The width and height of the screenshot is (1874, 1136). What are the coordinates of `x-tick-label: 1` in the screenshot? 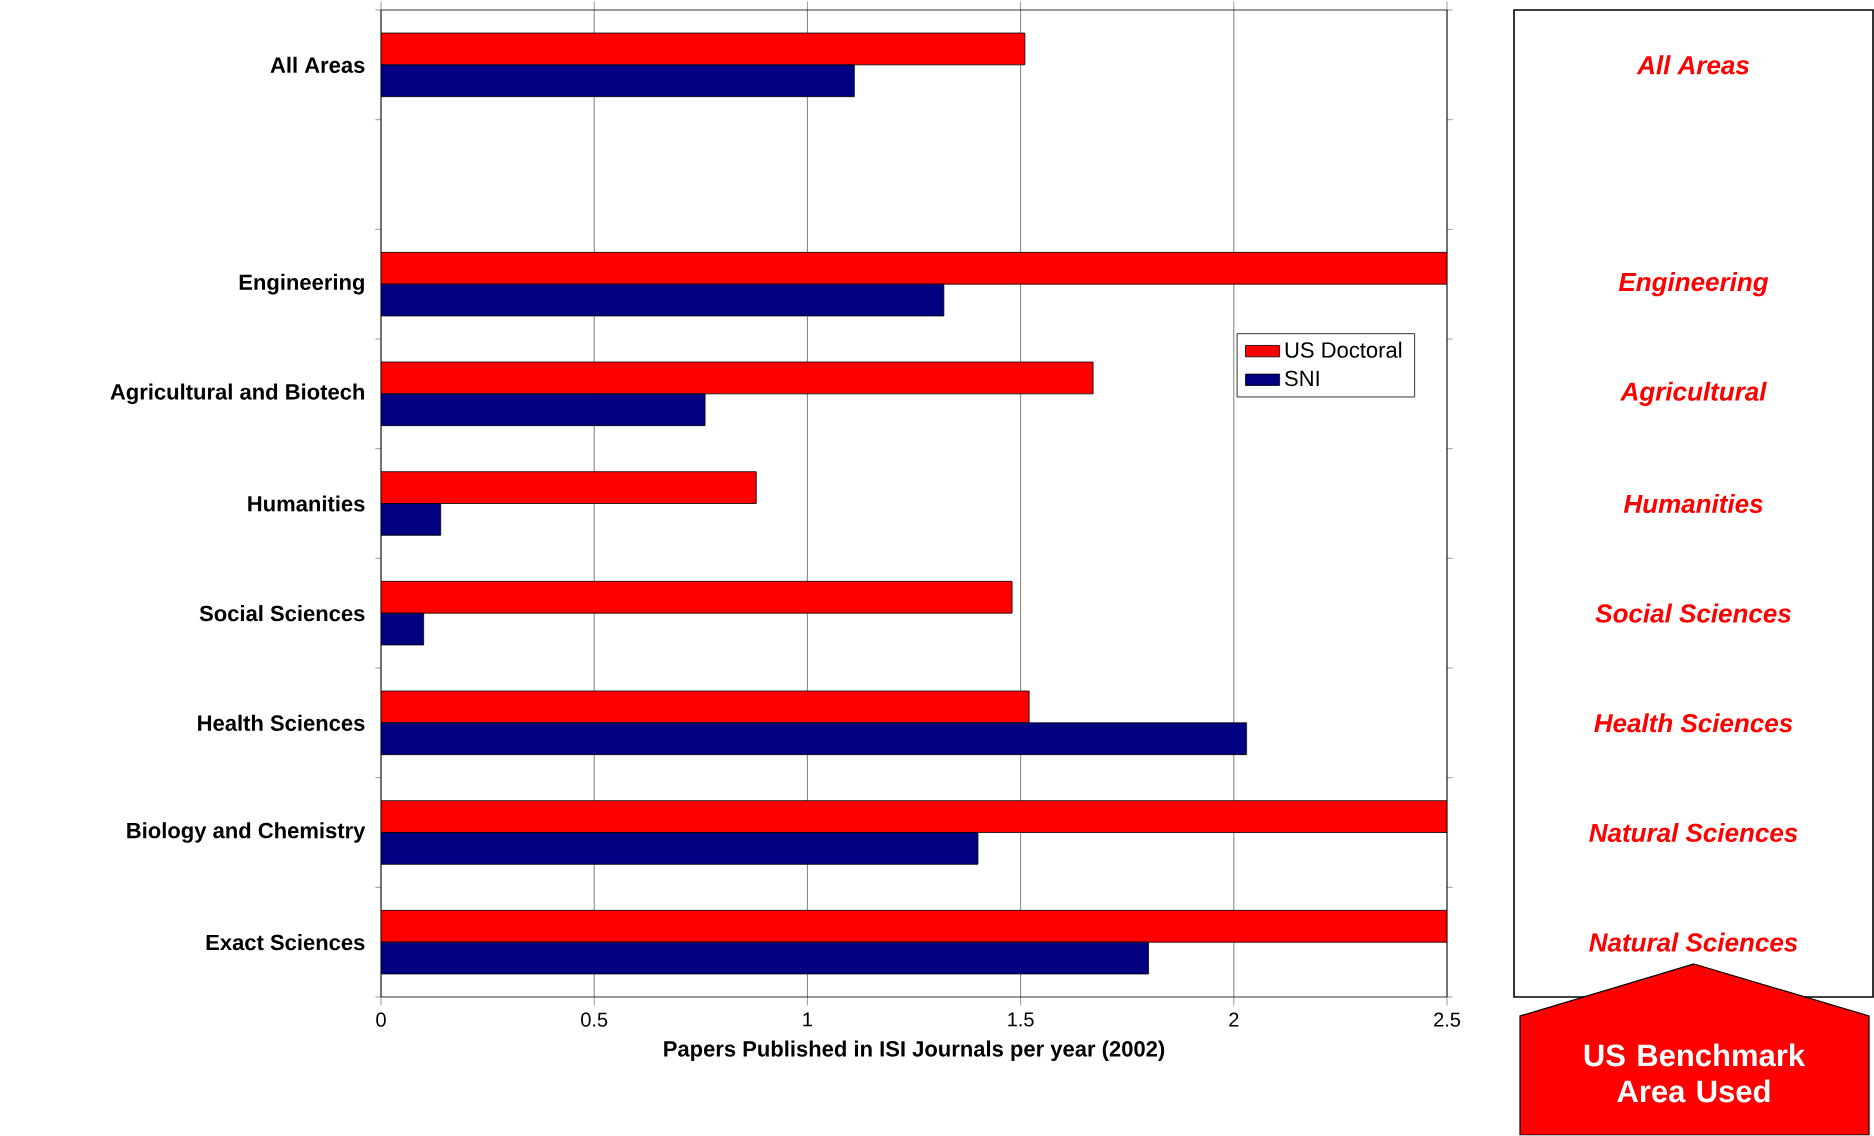 It's located at (808, 1019).